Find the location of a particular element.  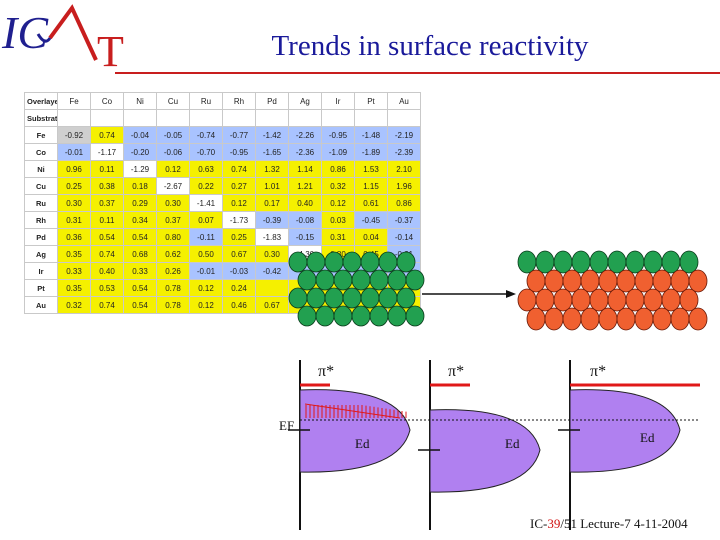

table-cell: 0.74 is located at coordinates (107, 305).